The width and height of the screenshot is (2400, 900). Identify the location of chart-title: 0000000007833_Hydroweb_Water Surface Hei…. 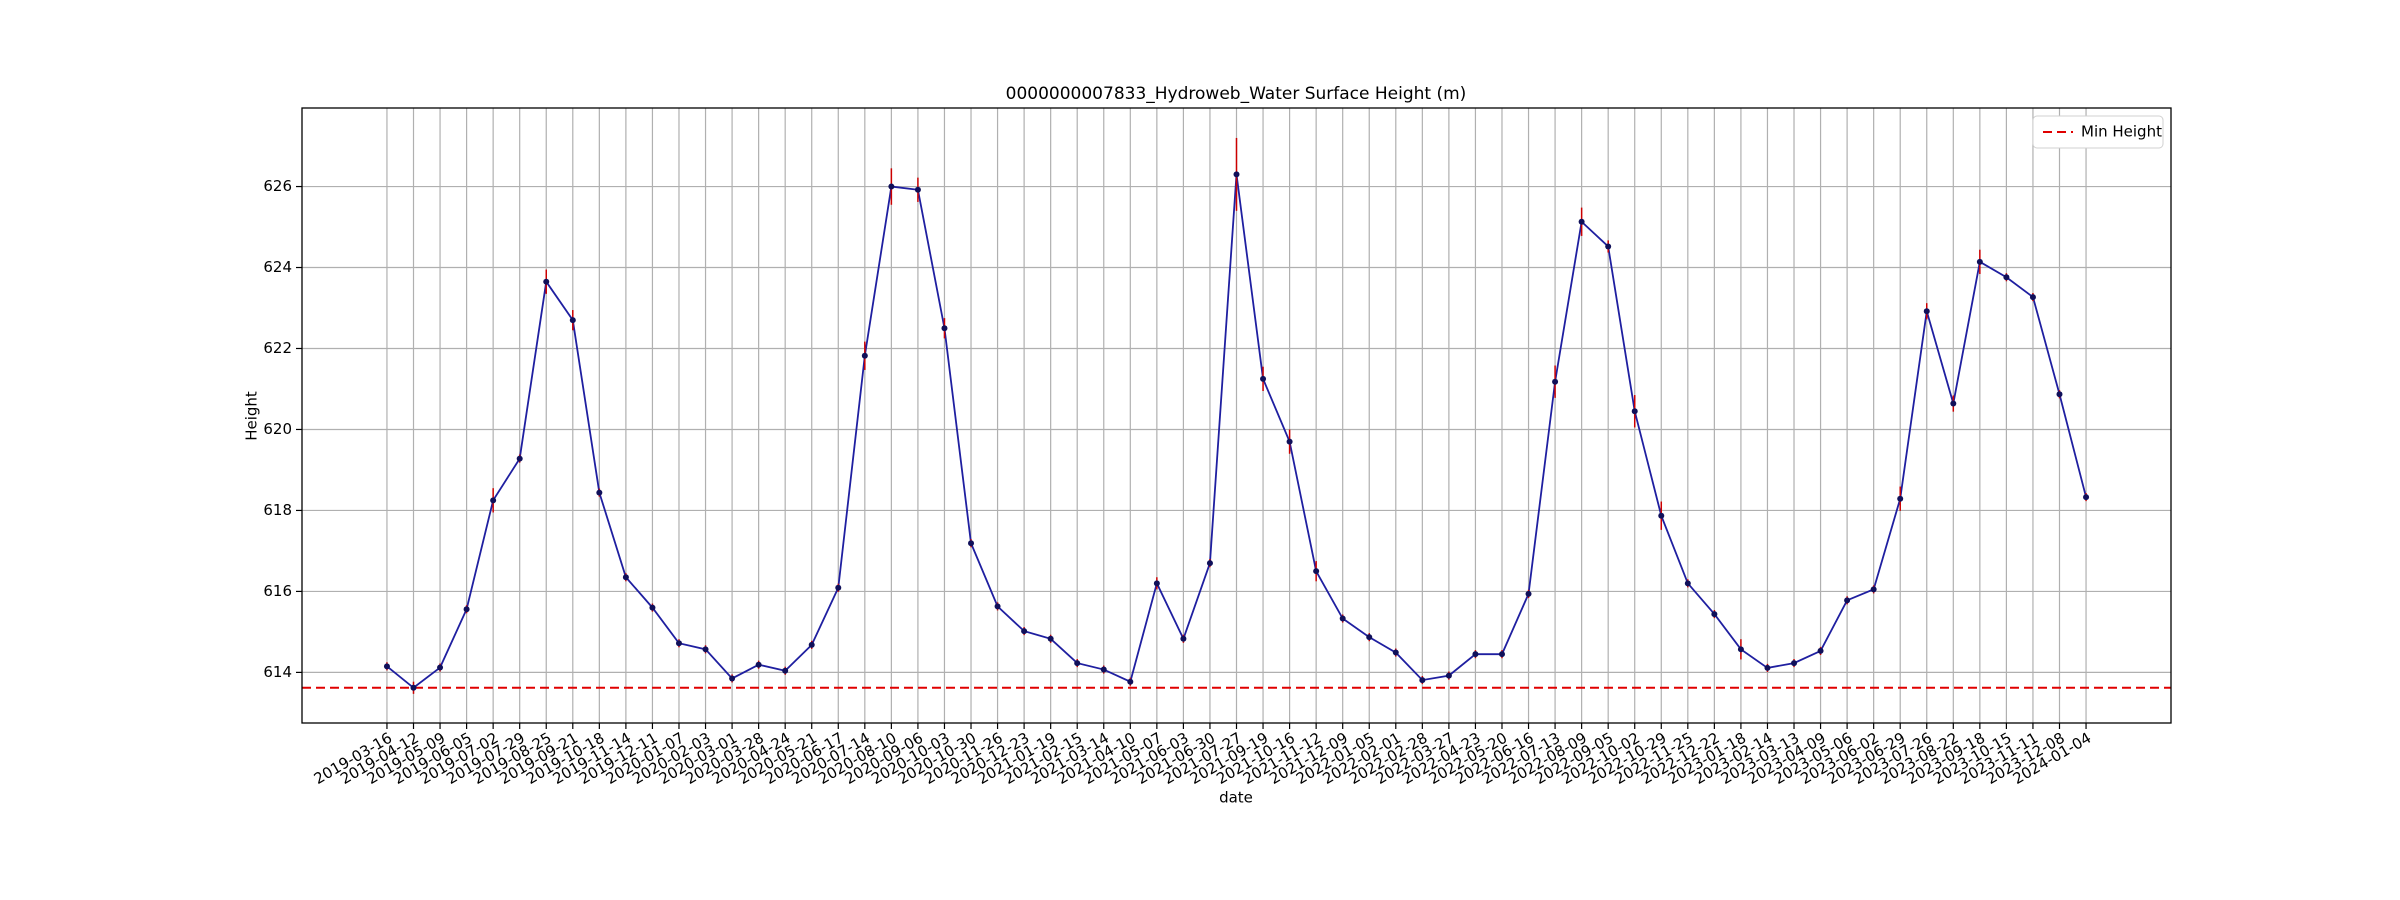
(1236, 94).